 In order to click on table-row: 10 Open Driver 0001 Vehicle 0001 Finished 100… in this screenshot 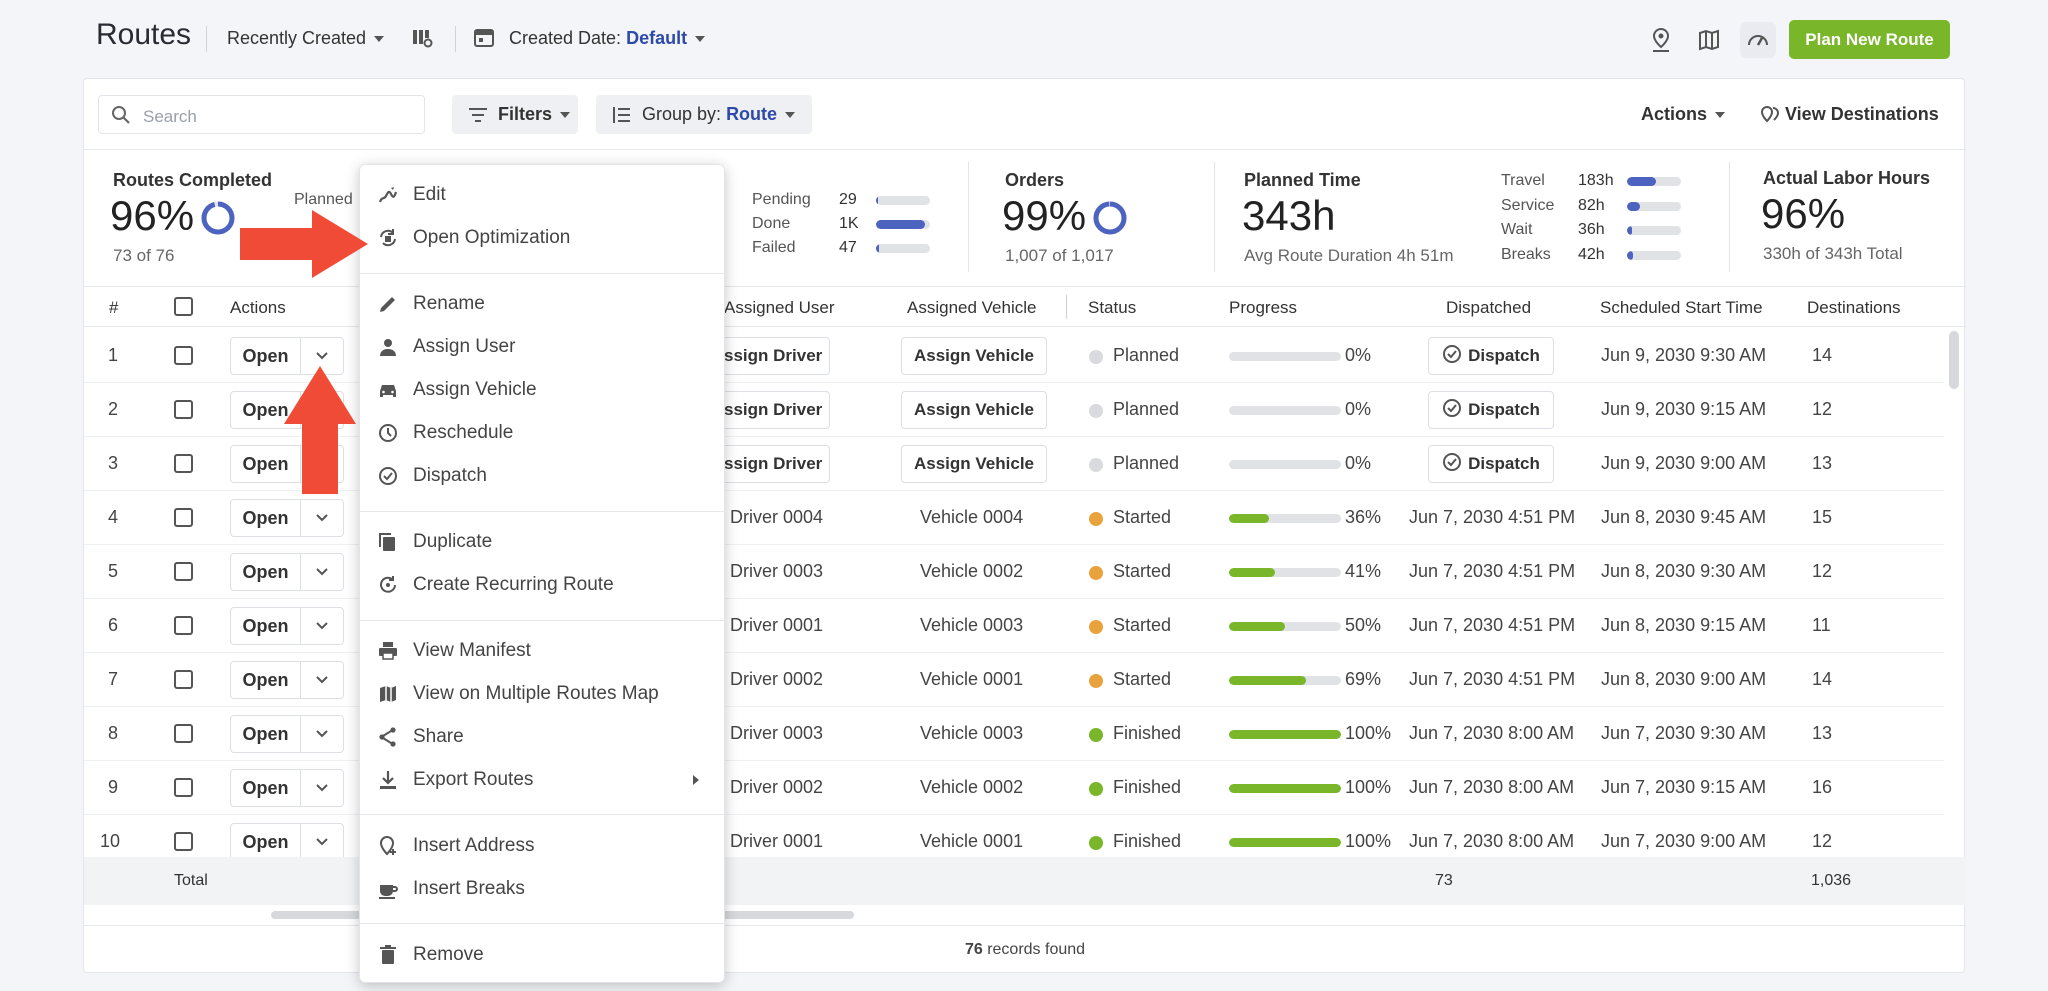, I will do `click(1014, 842)`.